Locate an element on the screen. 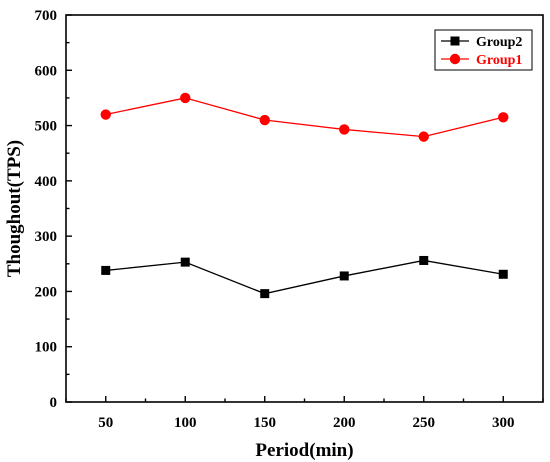 The image size is (550, 462). chart-legend: Group2 Group1 is located at coordinates (483, 50).